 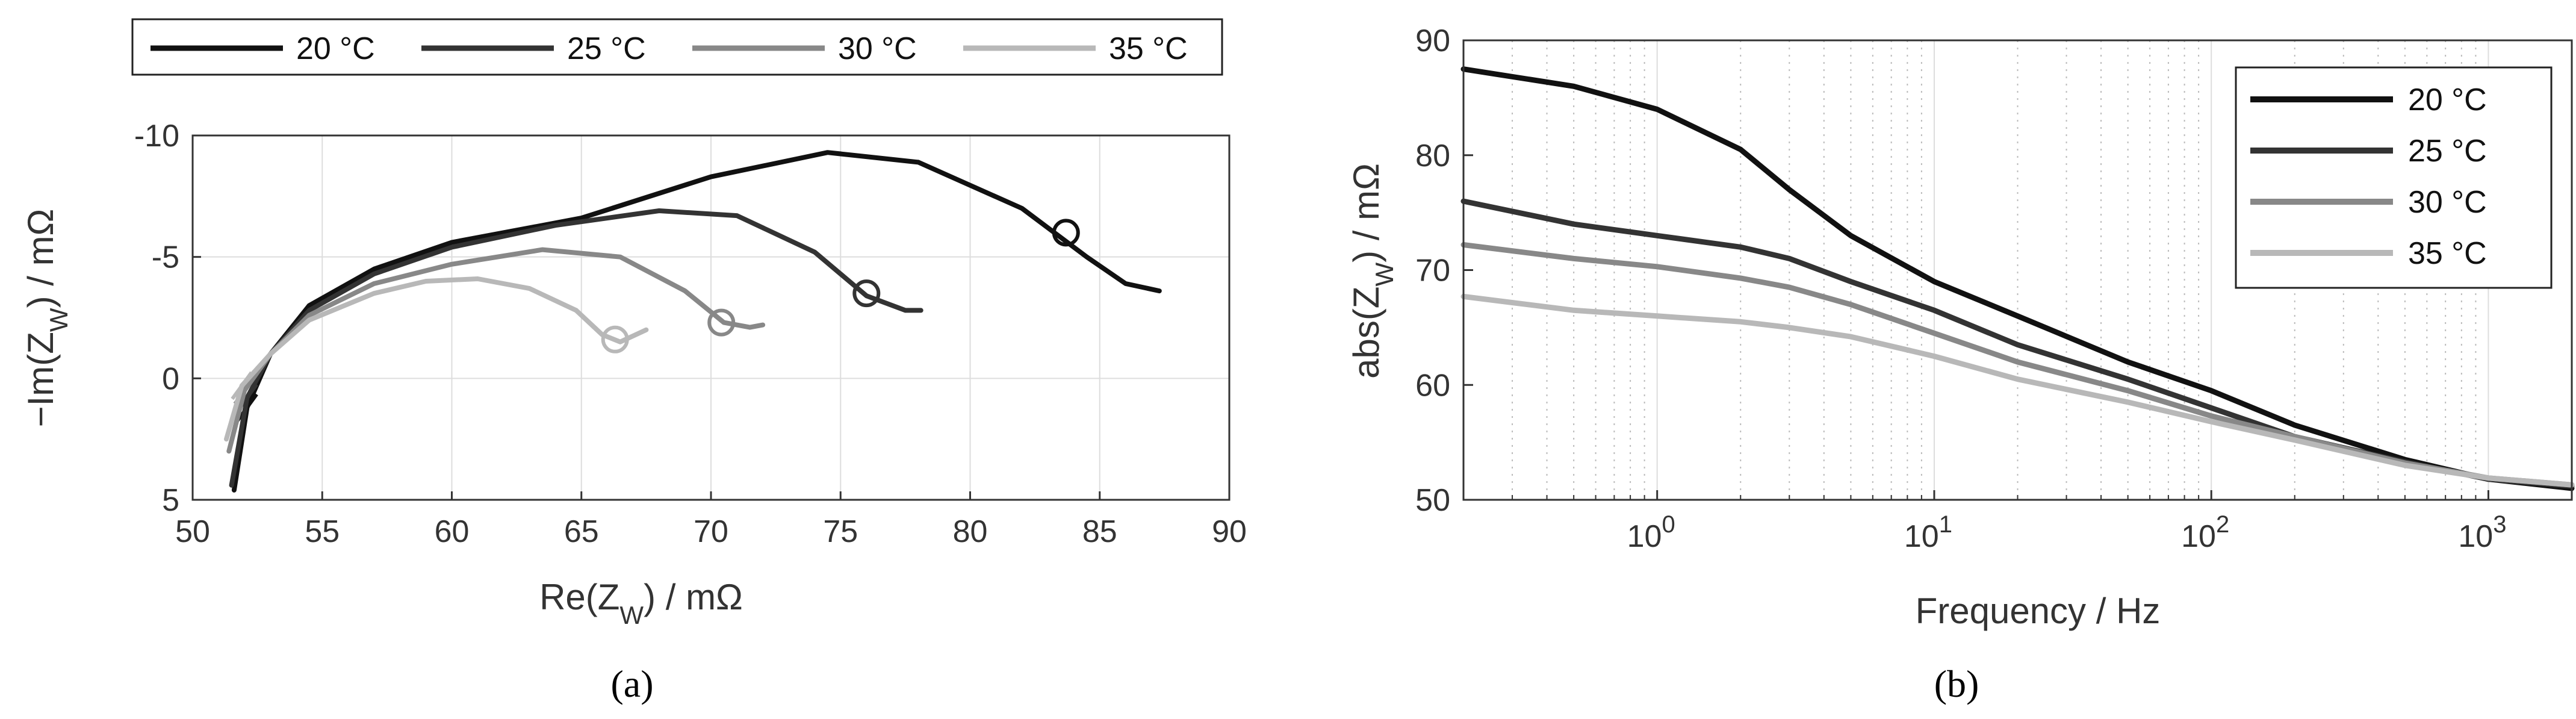 I want to click on tick-label-x-a: 50, so click(x=192, y=531).